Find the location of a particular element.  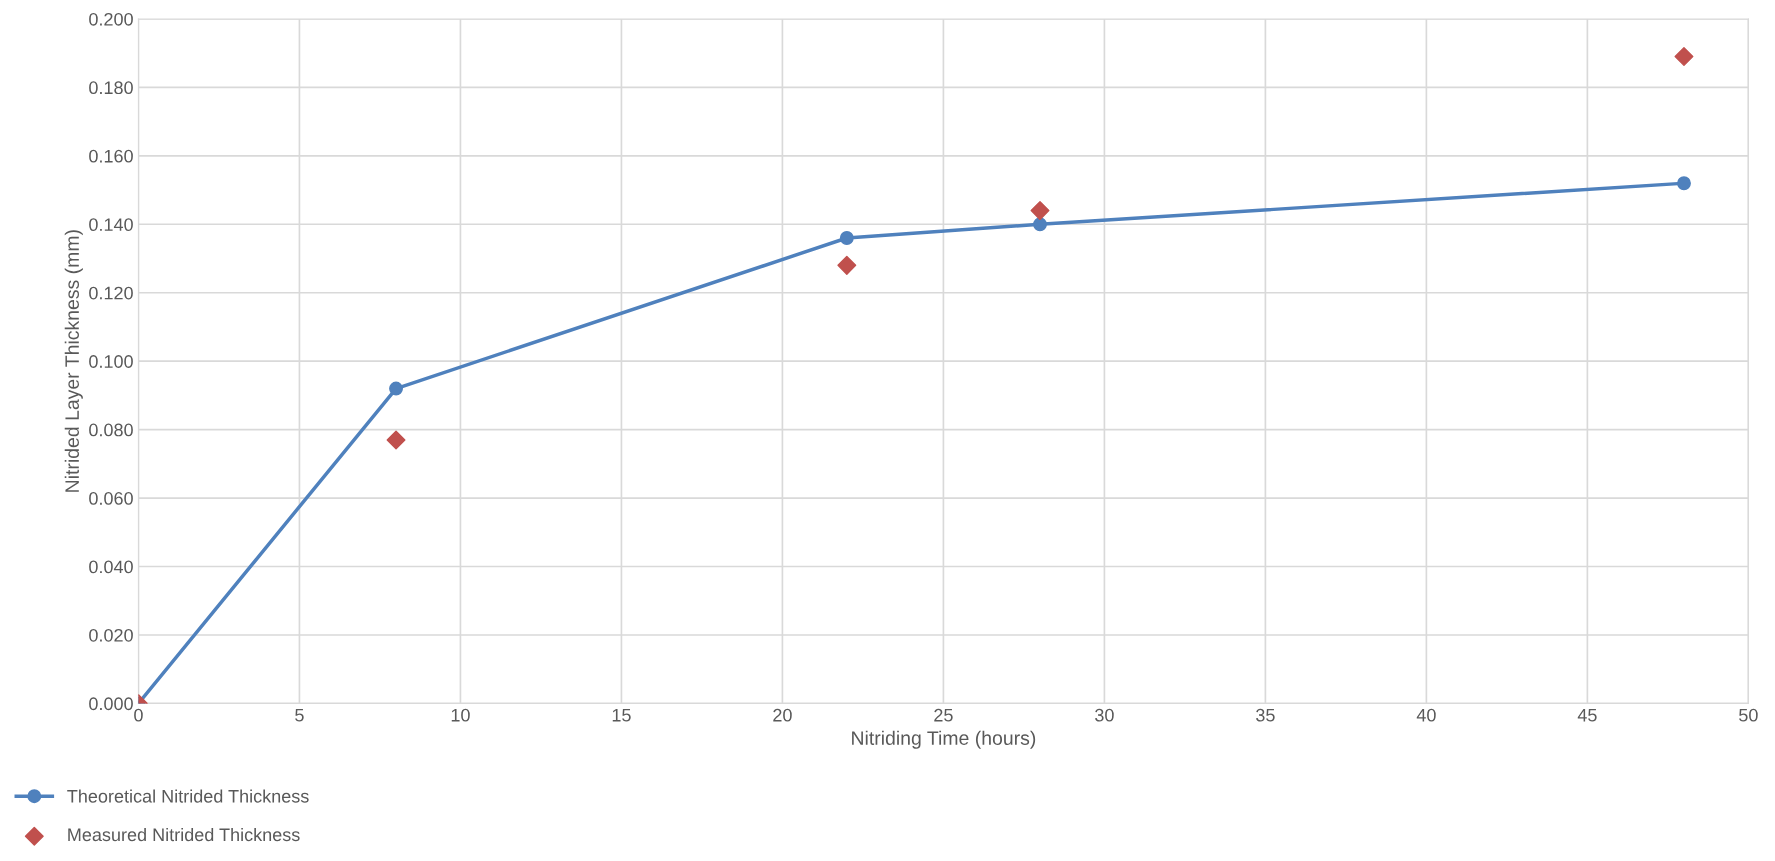

y-tick-label: 0.200 is located at coordinates (111, 19).